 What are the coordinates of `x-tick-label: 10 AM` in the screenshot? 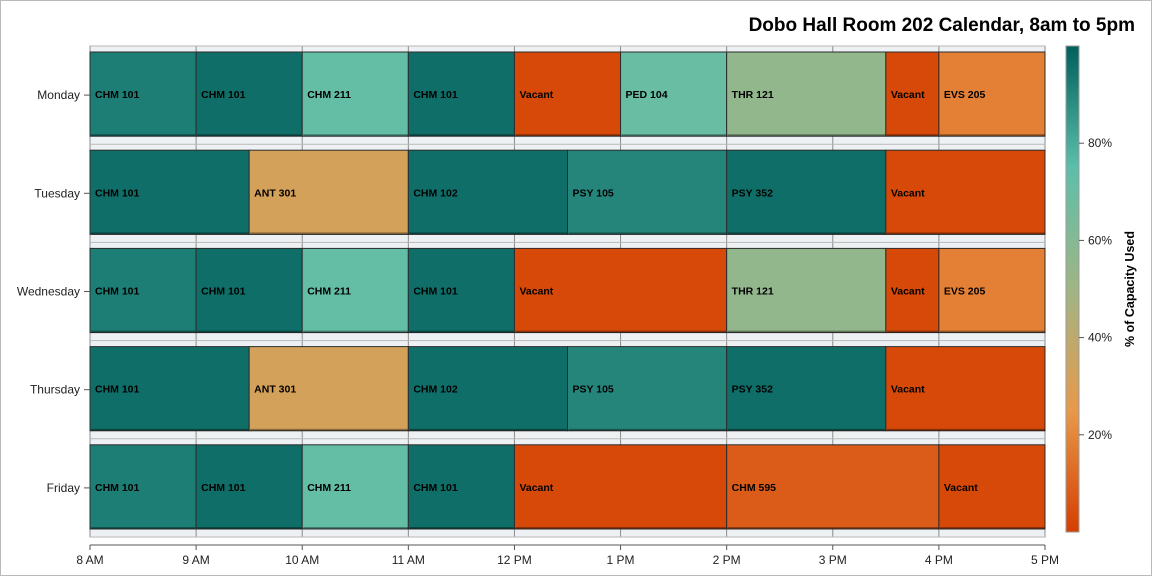 It's located at (302, 560).